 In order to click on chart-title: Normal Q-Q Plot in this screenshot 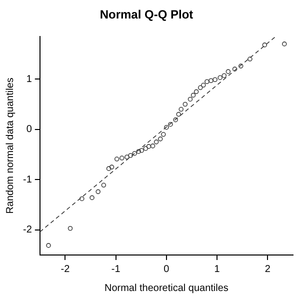, I will do `click(147, 15)`.